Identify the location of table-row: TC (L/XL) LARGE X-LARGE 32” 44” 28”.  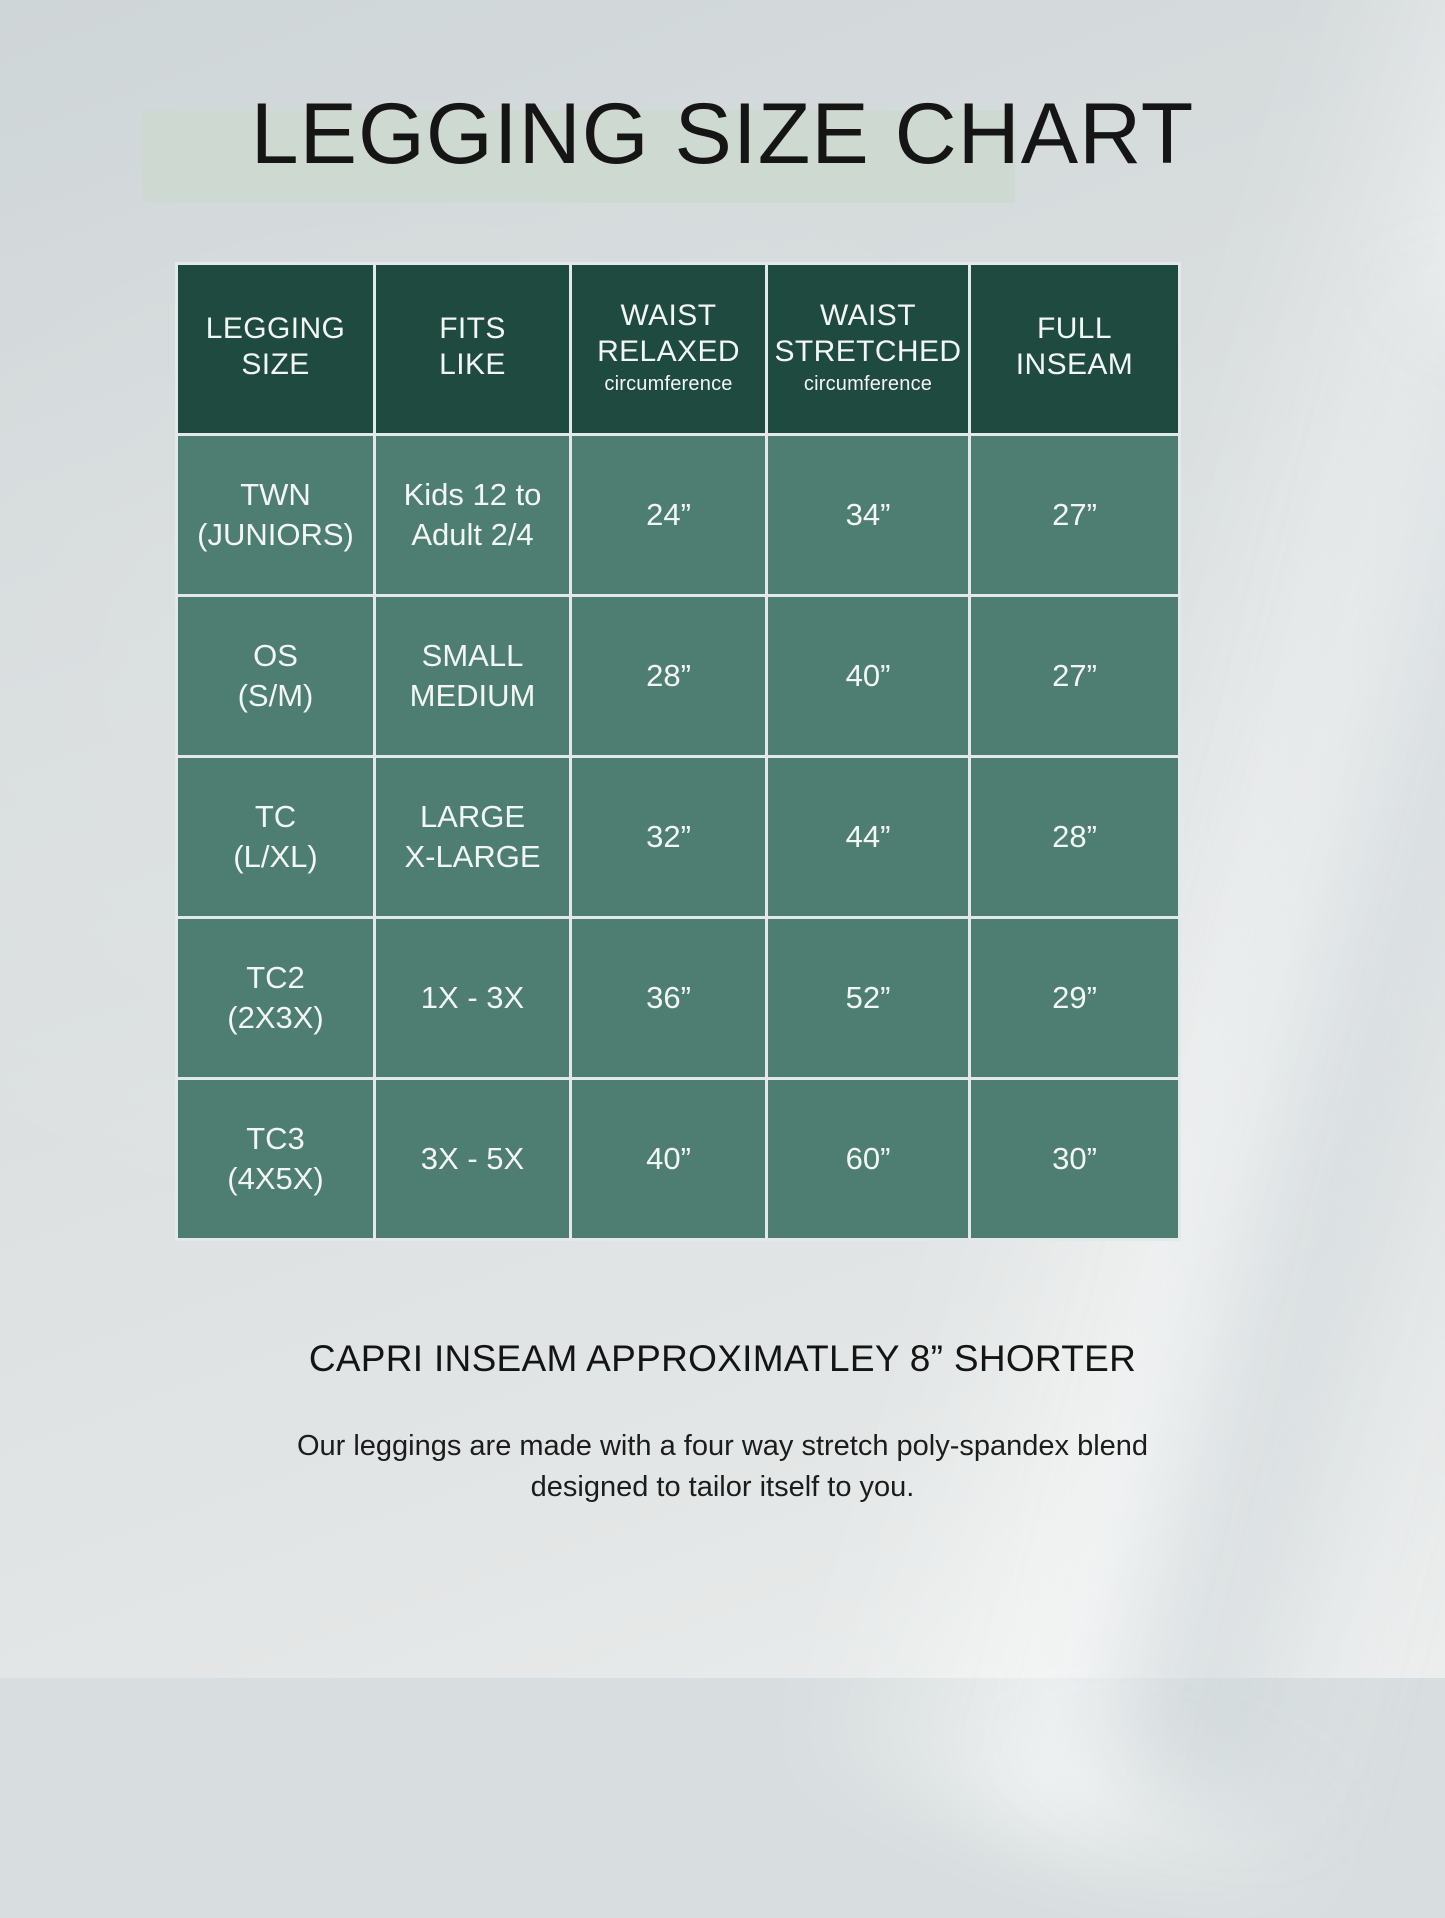
(678, 837).